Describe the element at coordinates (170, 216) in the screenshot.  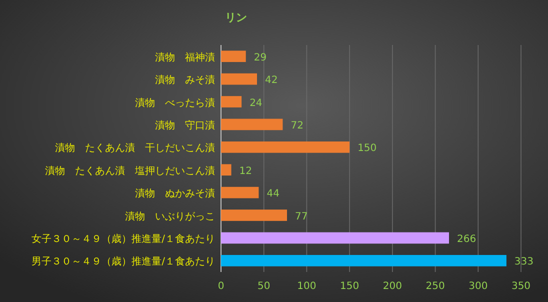
I see `y-tick-label: 漬物 いぶりがっこ` at that location.